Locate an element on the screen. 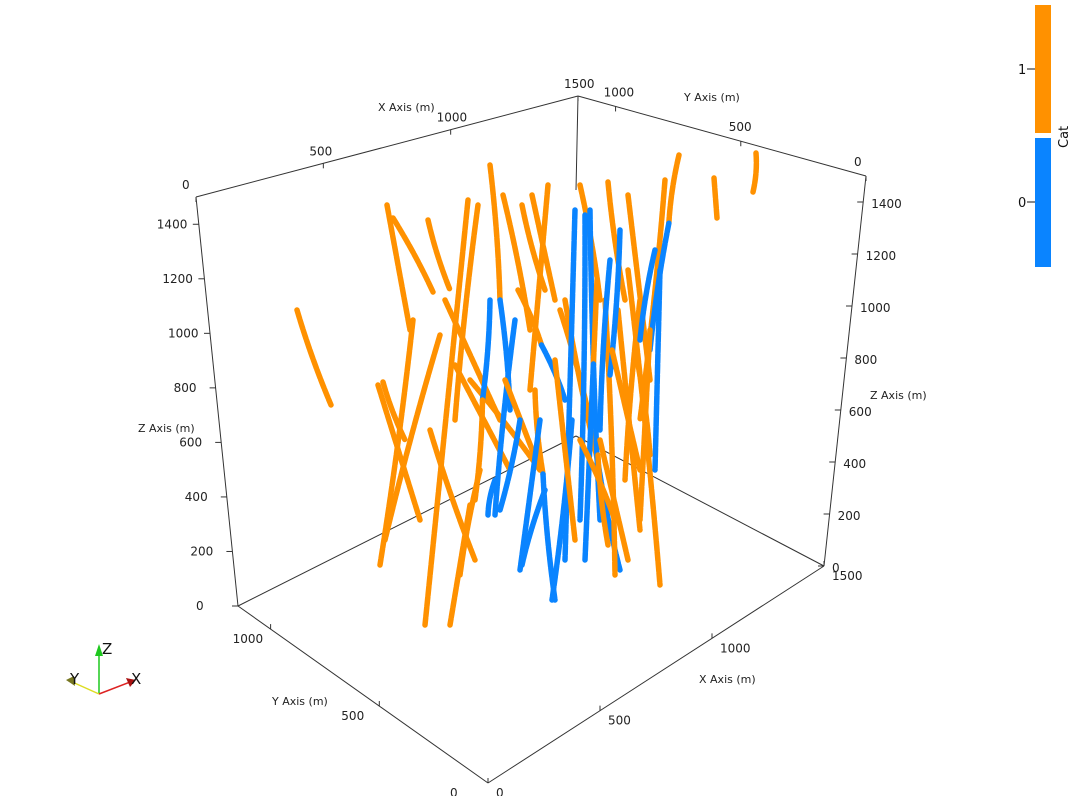 Image resolution: width=1077 pixels, height=796 pixels. tick-label-topY: 1000 is located at coordinates (619, 92).